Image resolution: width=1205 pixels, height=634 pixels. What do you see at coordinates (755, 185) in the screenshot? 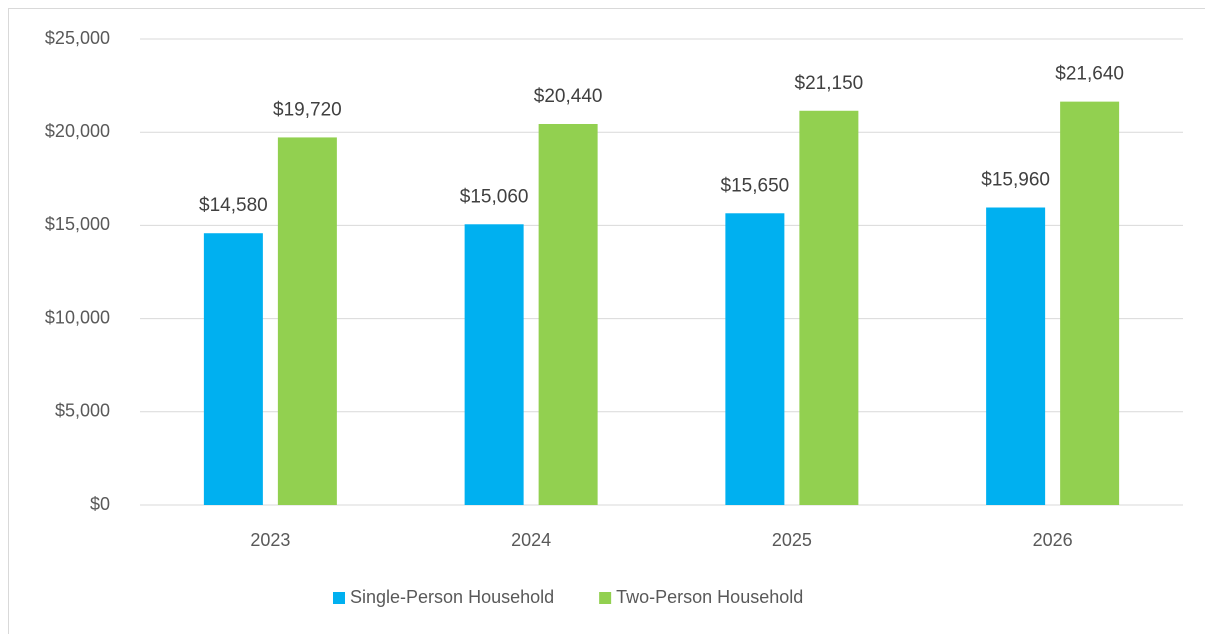
I see `data-label: $15,650` at bounding box center [755, 185].